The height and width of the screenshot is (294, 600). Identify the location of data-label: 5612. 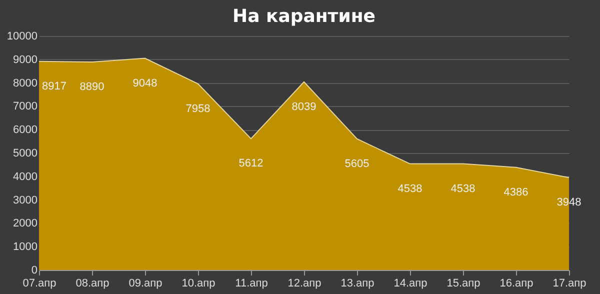
(251, 164).